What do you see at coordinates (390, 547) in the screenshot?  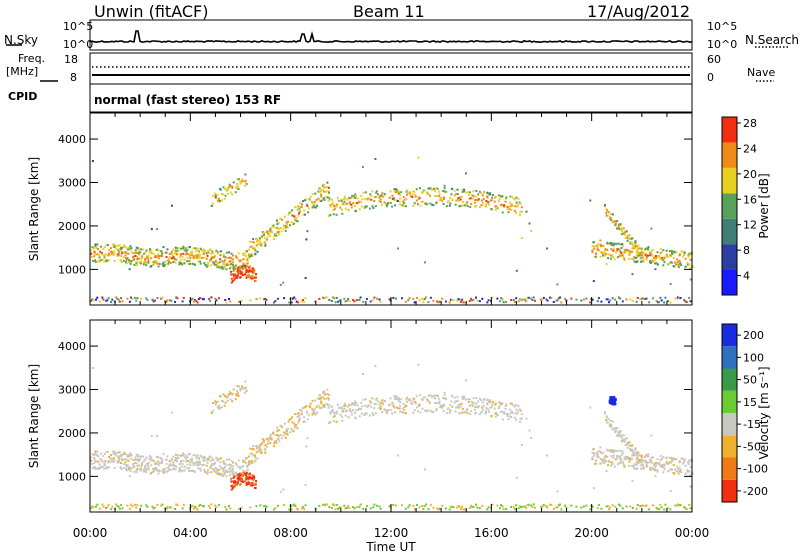 I see `x-axis-label: Time UT` at bounding box center [390, 547].